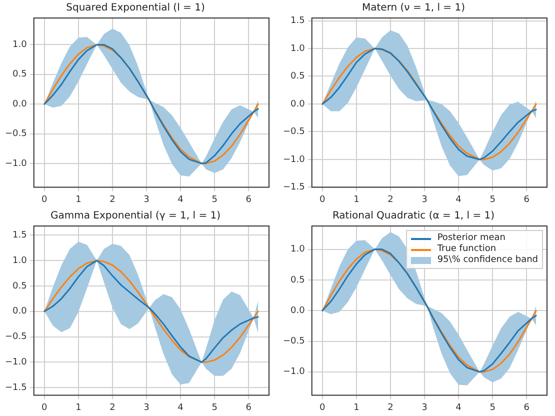 This screenshot has width=555, height=416. Describe the element at coordinates (413, 216) in the screenshot. I see `chart-title: Rational Quadratic (α = 1, l = 1)` at that location.